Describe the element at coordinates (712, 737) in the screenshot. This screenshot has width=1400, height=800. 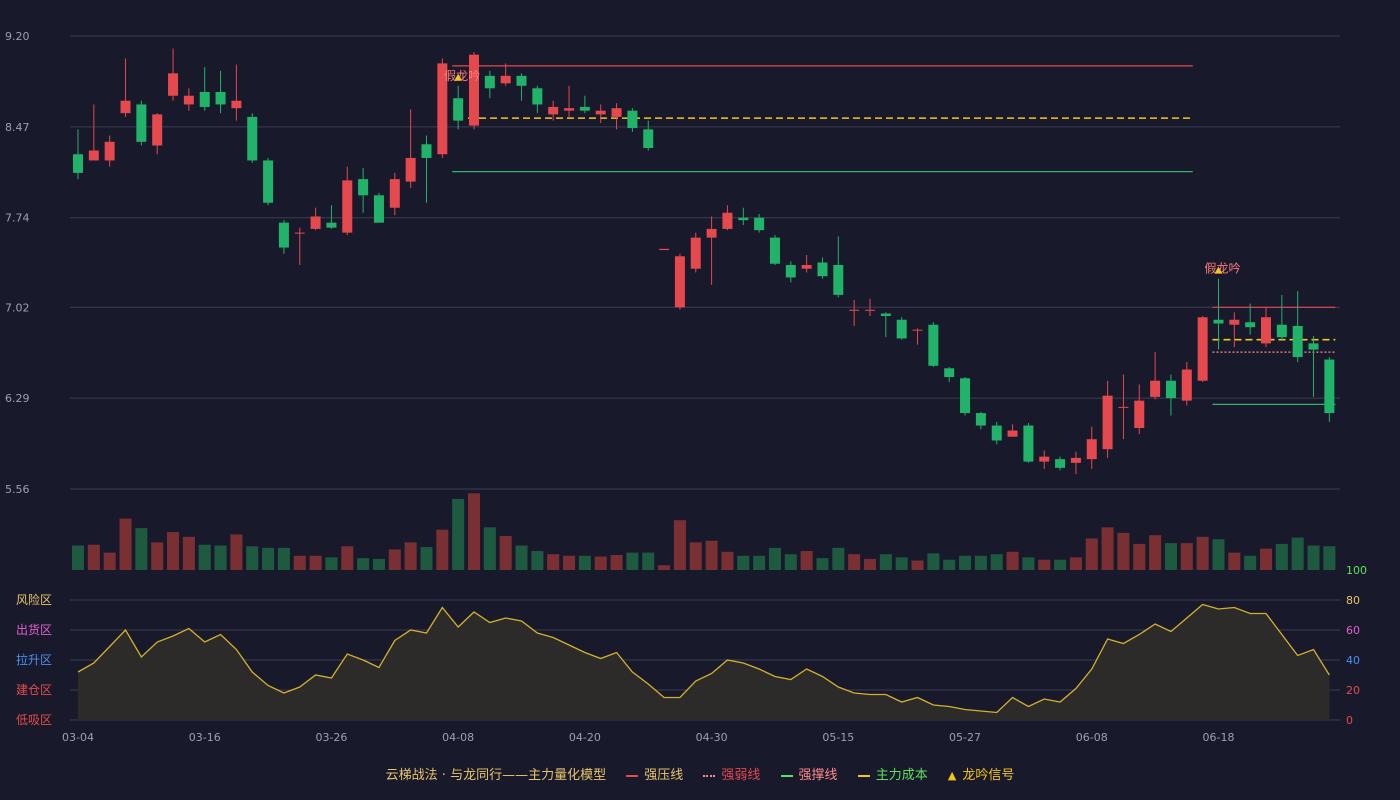
I see `x-tick-label: 04-30` at that location.